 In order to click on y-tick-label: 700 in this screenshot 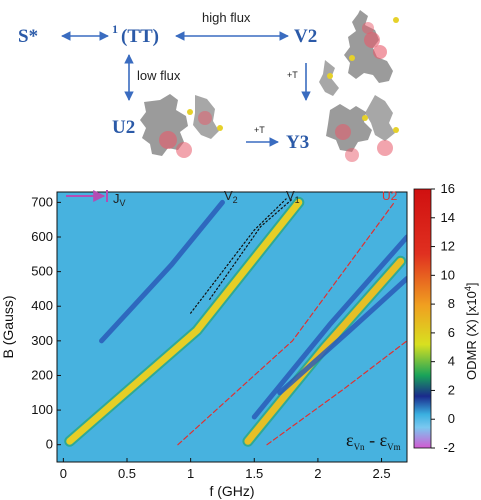, I will do `click(42, 201)`.